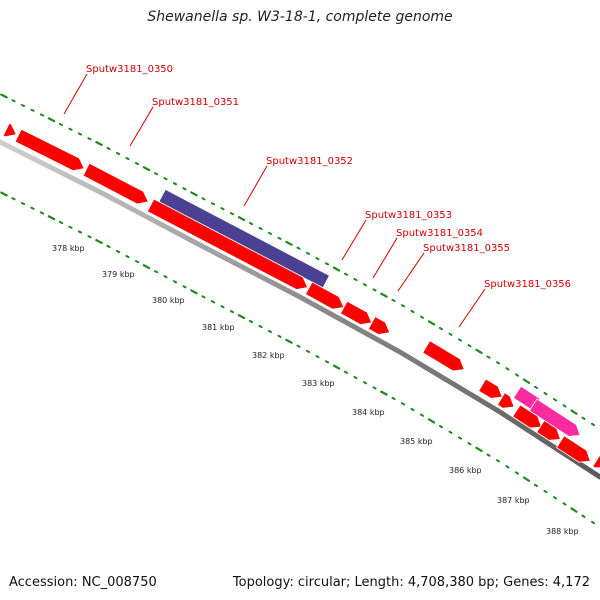 Image resolution: width=600 pixels, height=600 pixels. What do you see at coordinates (68, 248) in the screenshot?
I see `scale-tick-label: 378 kbp` at bounding box center [68, 248].